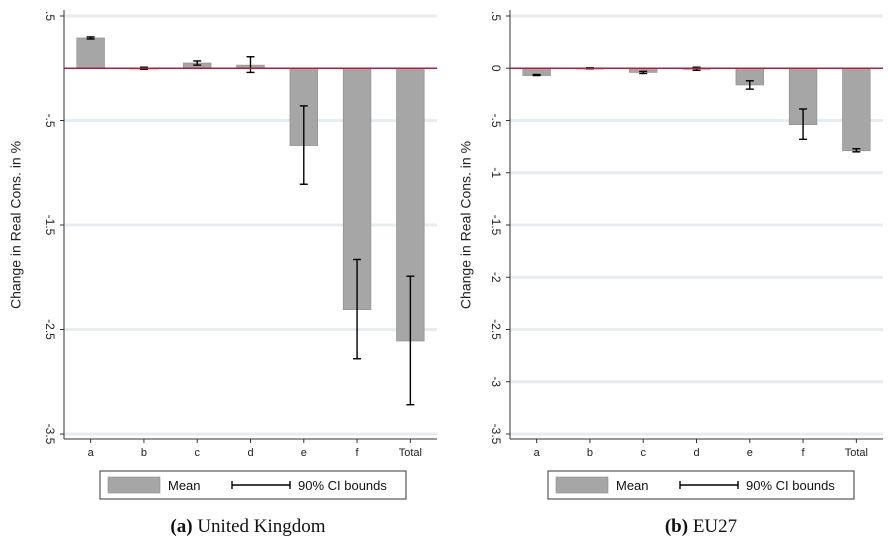 This screenshot has height=544, width=888. What do you see at coordinates (181, 526) in the screenshot?
I see `panel-caption-letter: (a)` at bounding box center [181, 526].